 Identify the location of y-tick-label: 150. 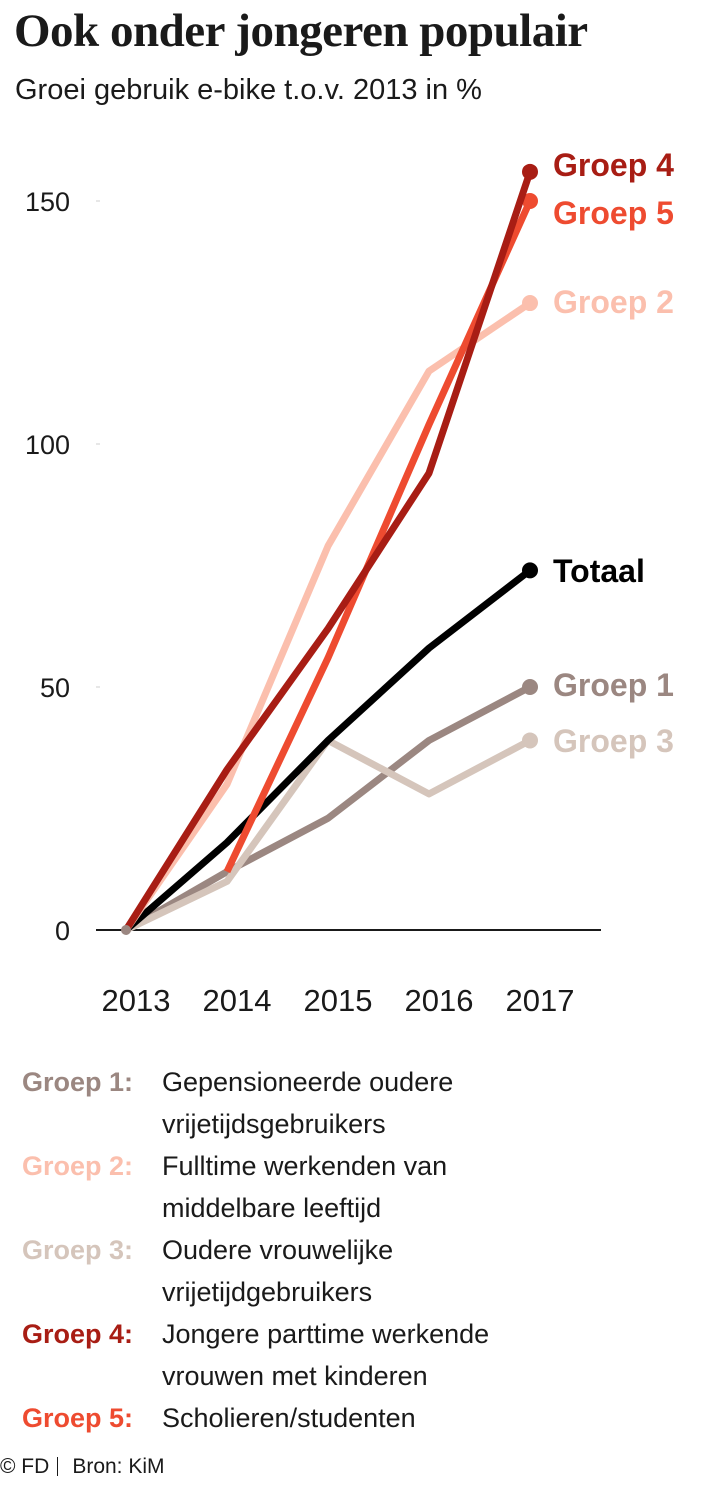
(47, 202).